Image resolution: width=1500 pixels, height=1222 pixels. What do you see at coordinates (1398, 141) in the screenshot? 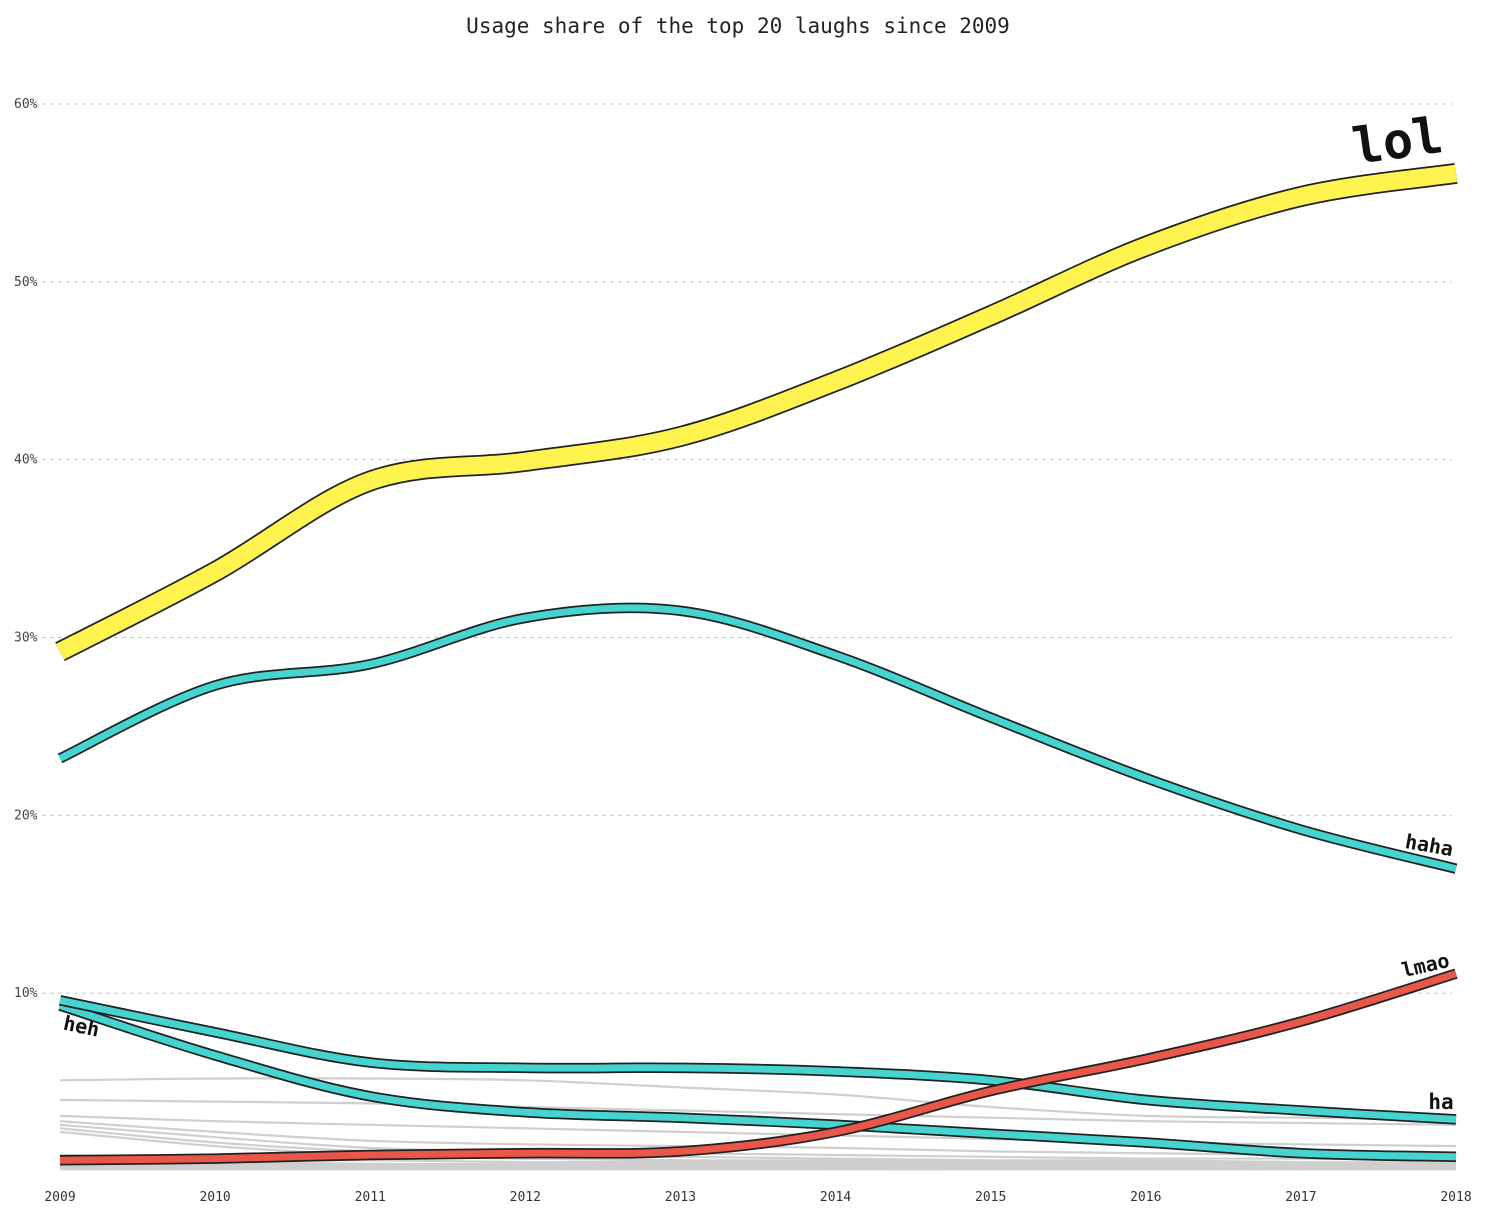
I see `series-label-lol: lol` at bounding box center [1398, 141].